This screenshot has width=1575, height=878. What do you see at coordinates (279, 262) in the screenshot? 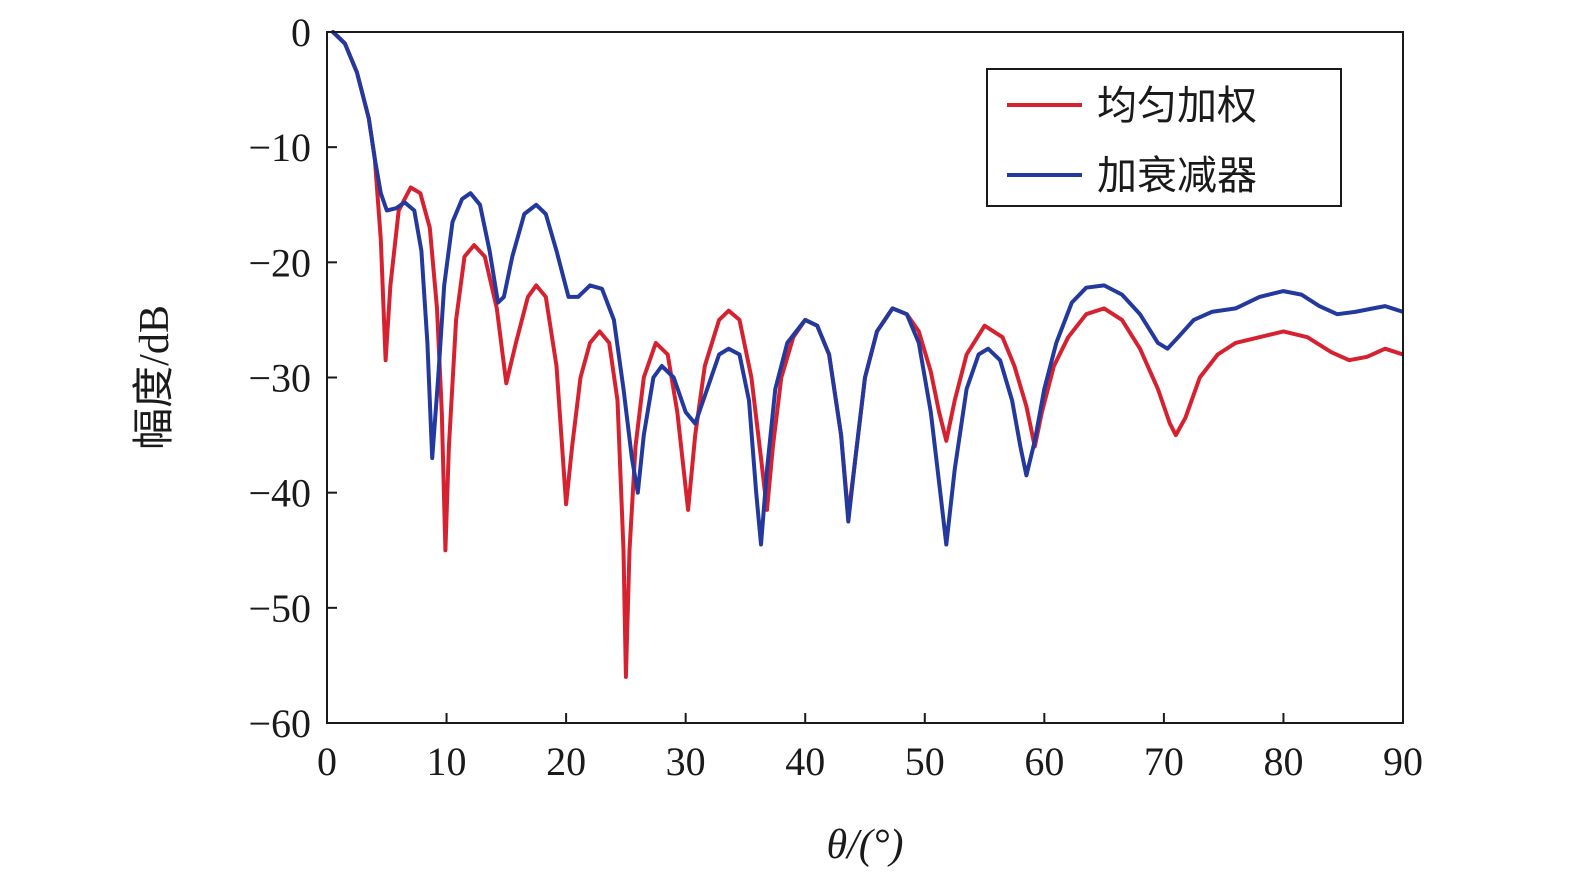
I see `y-tick-label: −20` at bounding box center [279, 262].